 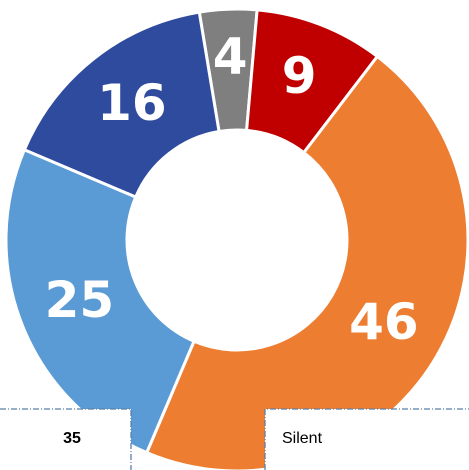 I want to click on cell-text: Silent, so click(x=302, y=438).